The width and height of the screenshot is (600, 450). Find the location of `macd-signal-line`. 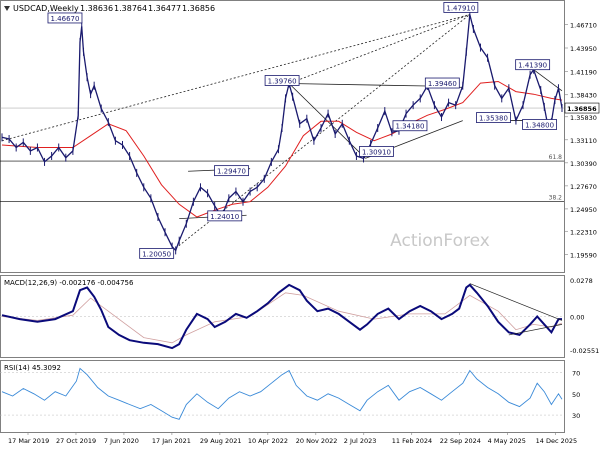

macd-signal-line is located at coordinates (282, 318).